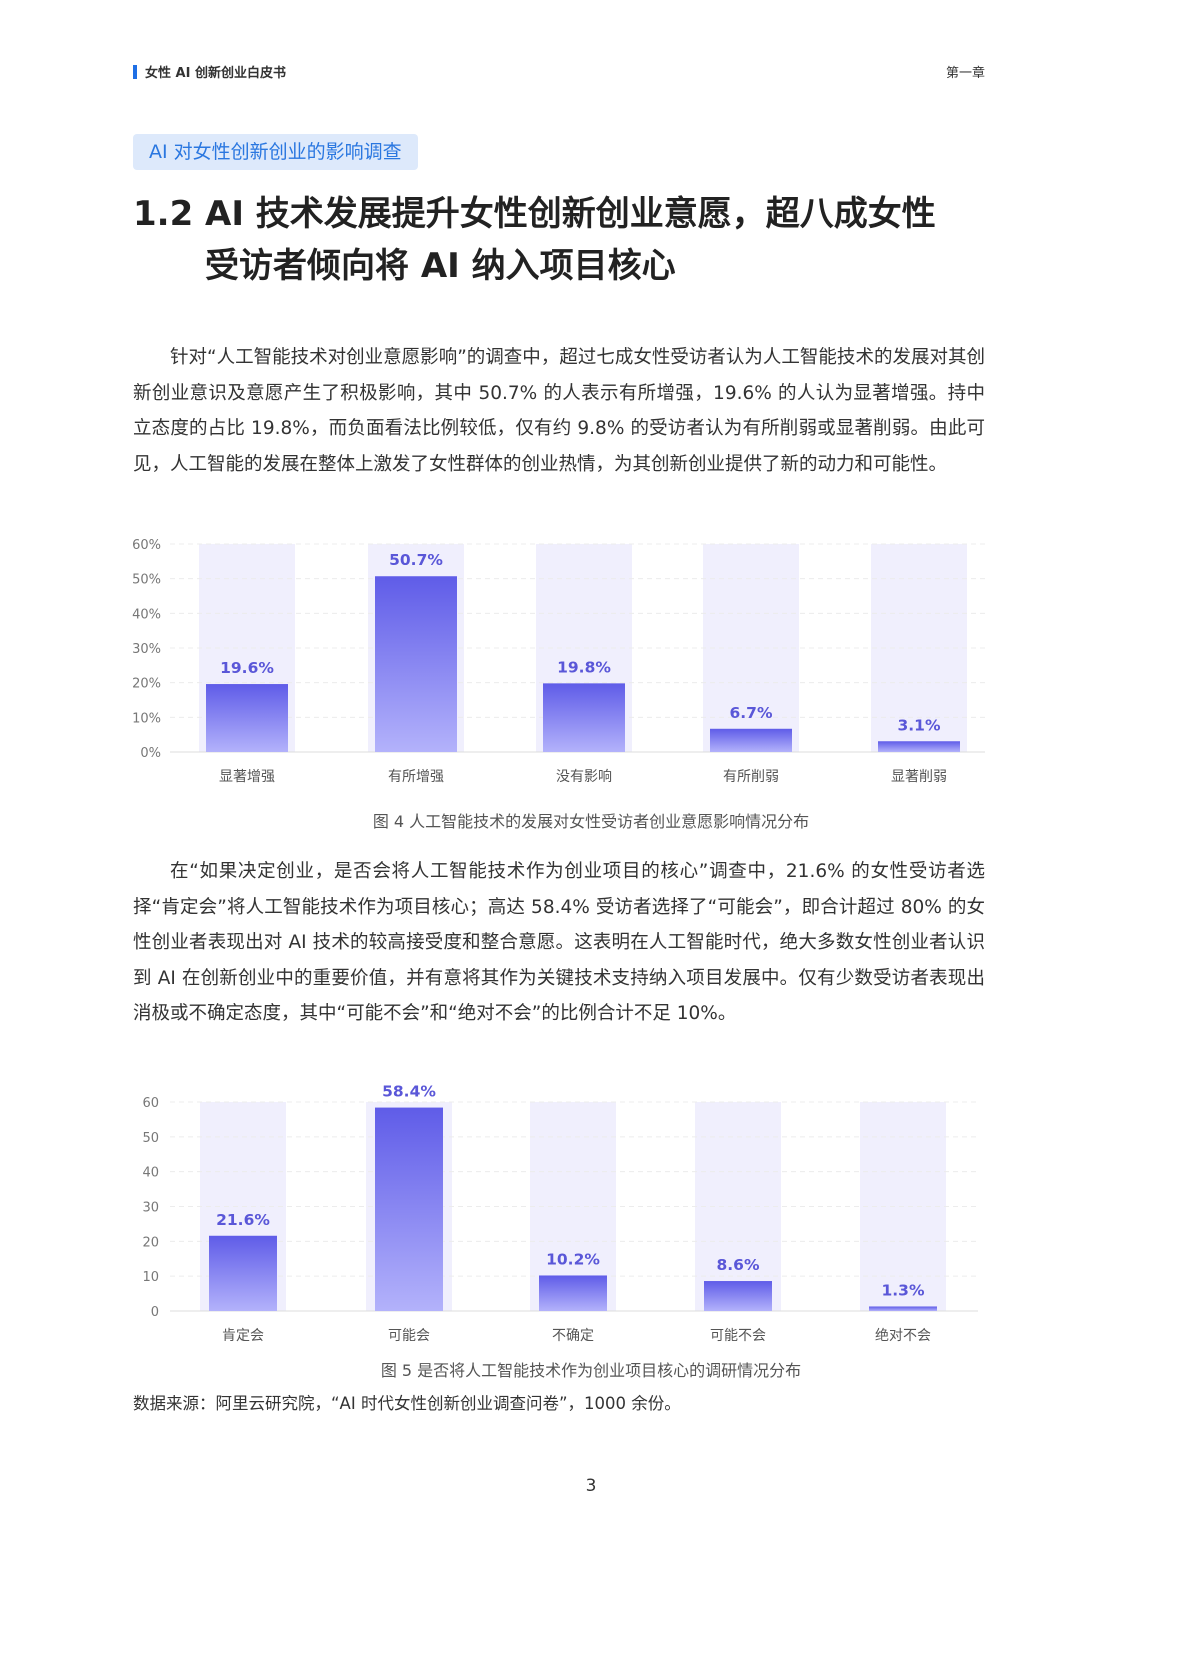 This screenshot has height=1654, width=1182. What do you see at coordinates (416, 560) in the screenshot?
I see `data-label: 50.7%` at bounding box center [416, 560].